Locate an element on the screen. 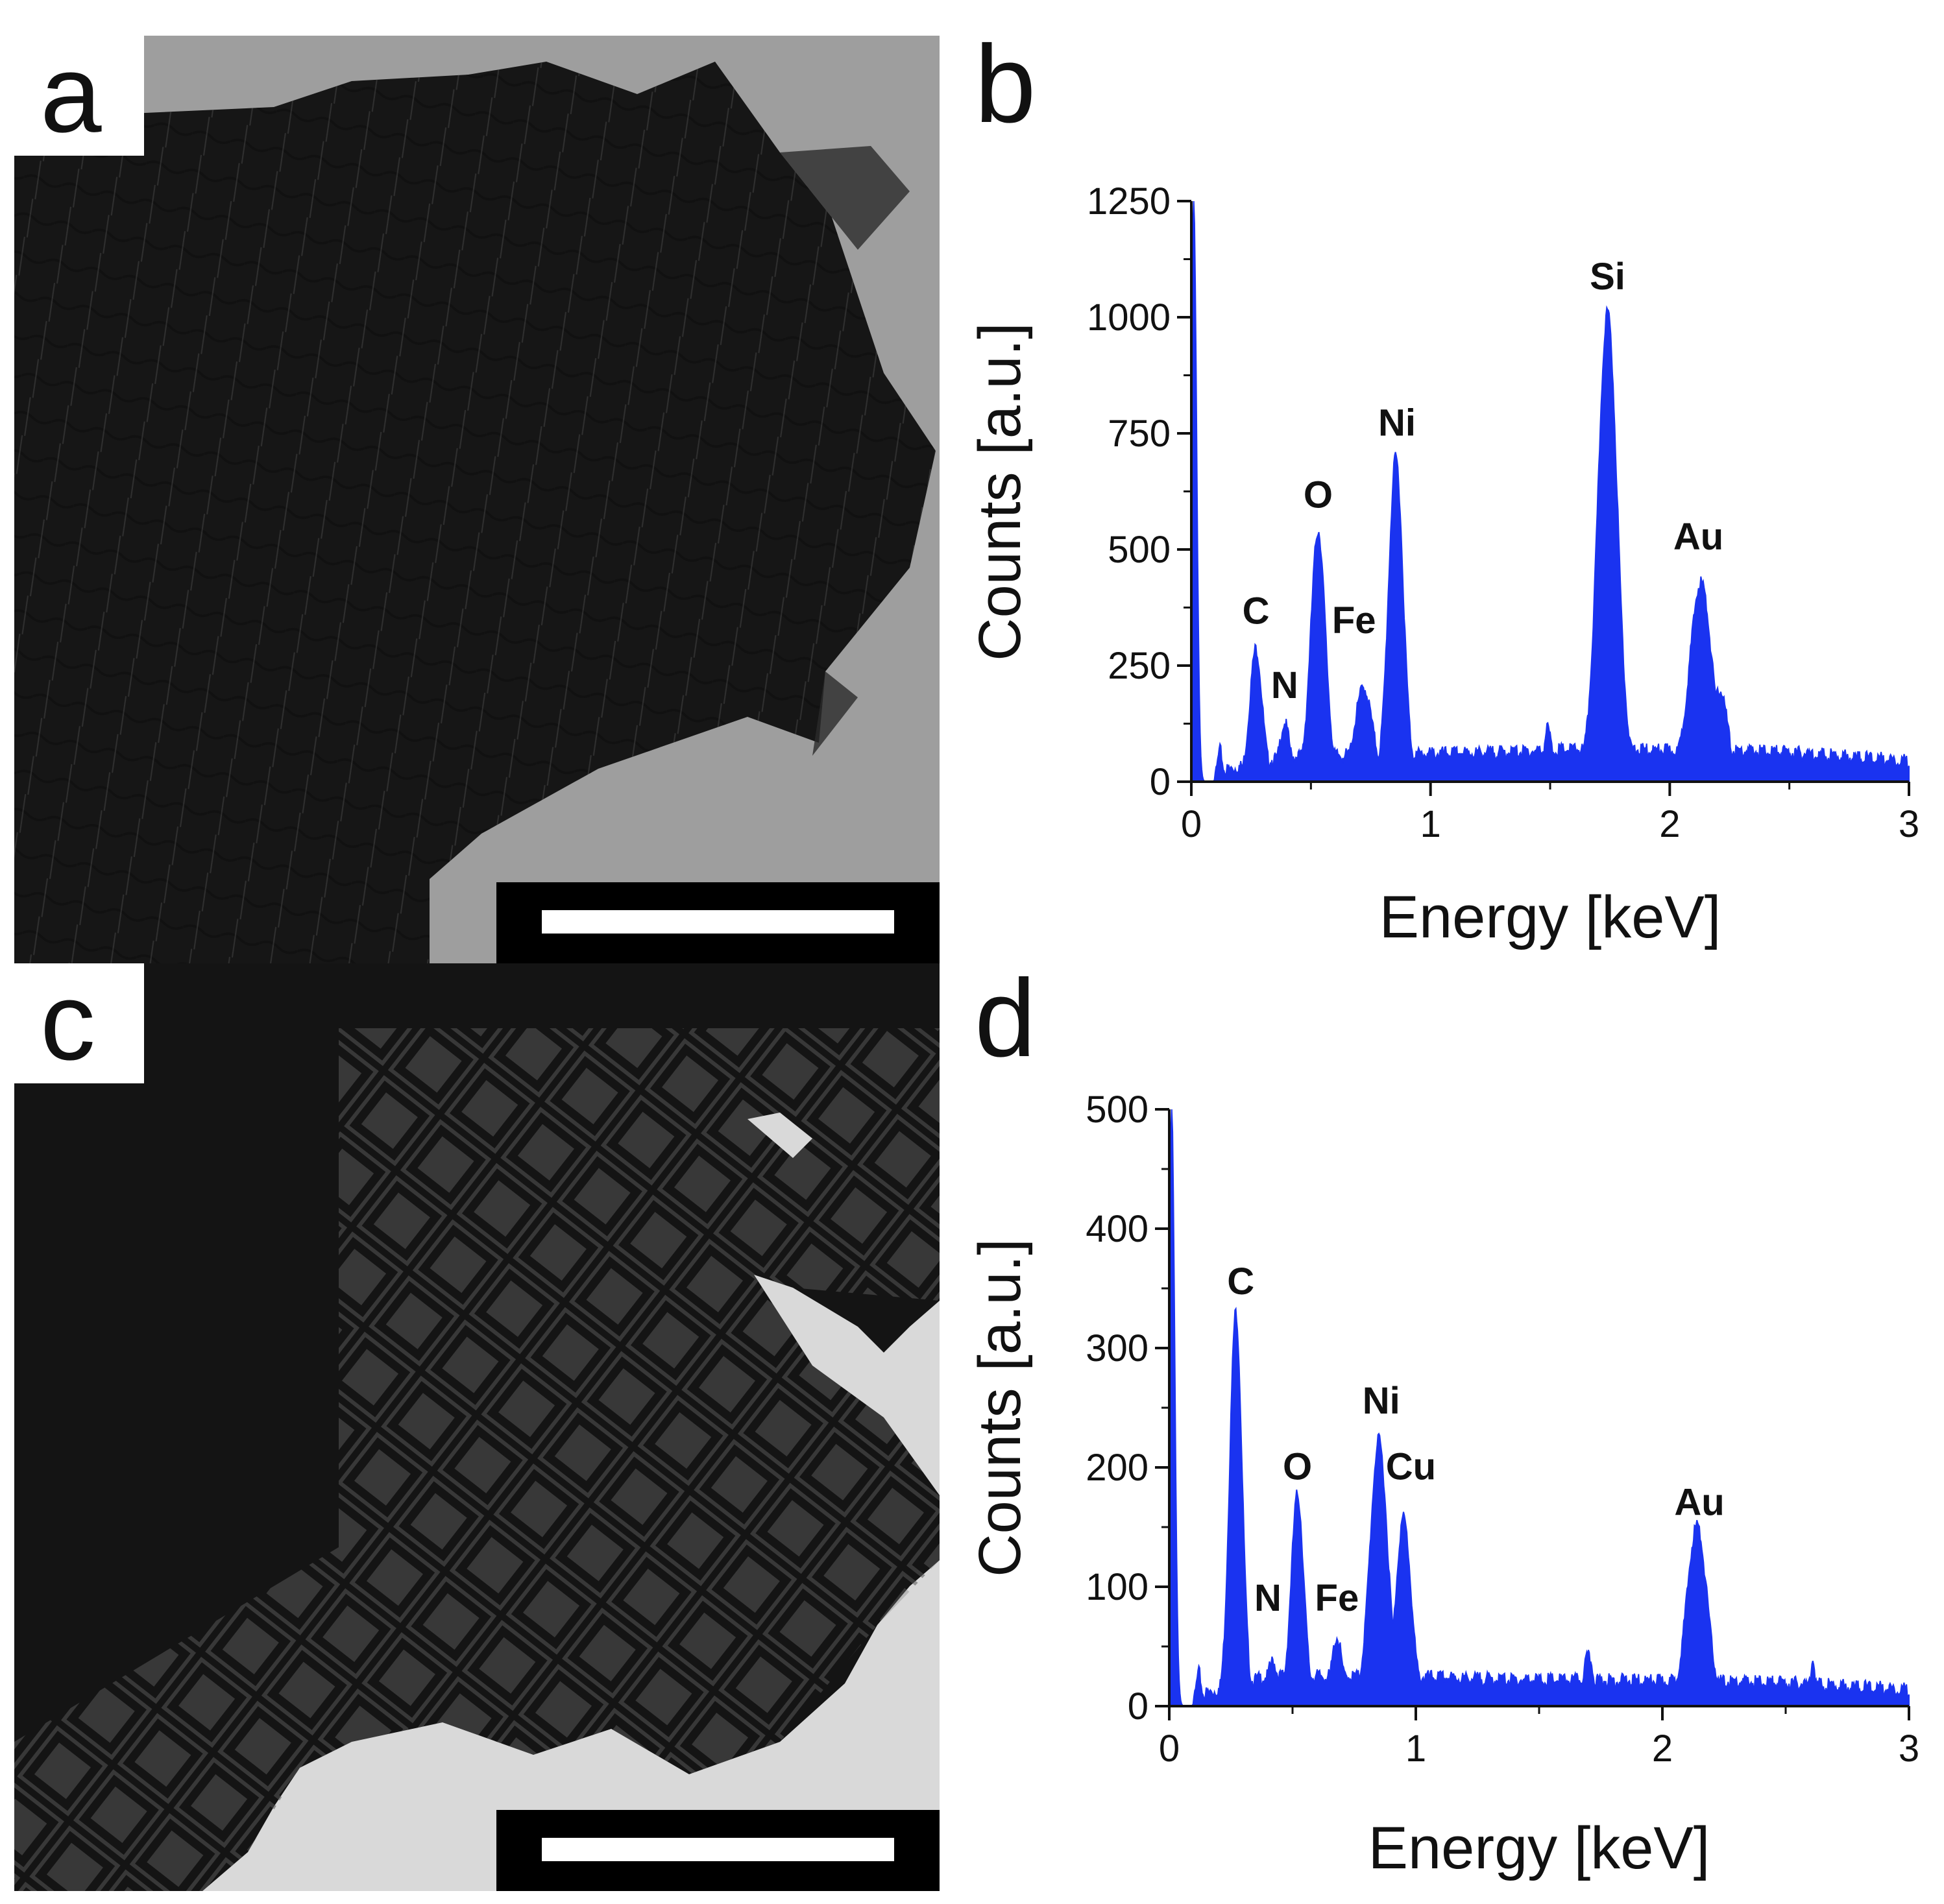 The width and height of the screenshot is (1944, 1904). peak-label-d-ni: Ni is located at coordinates (1381, 1401).